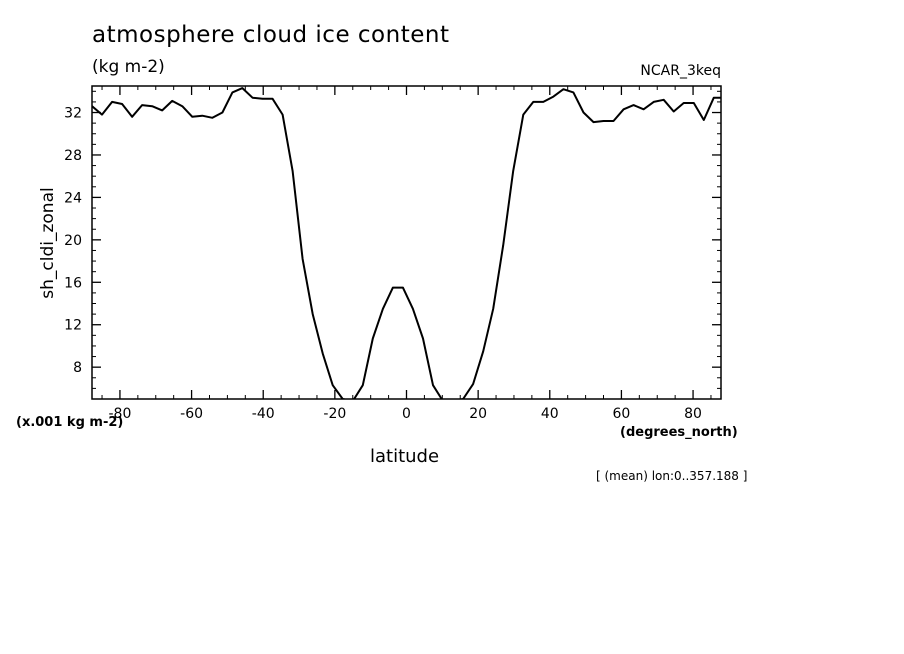 This screenshot has height=654, width=904. I want to click on x-tick-label: 20, so click(478, 414).